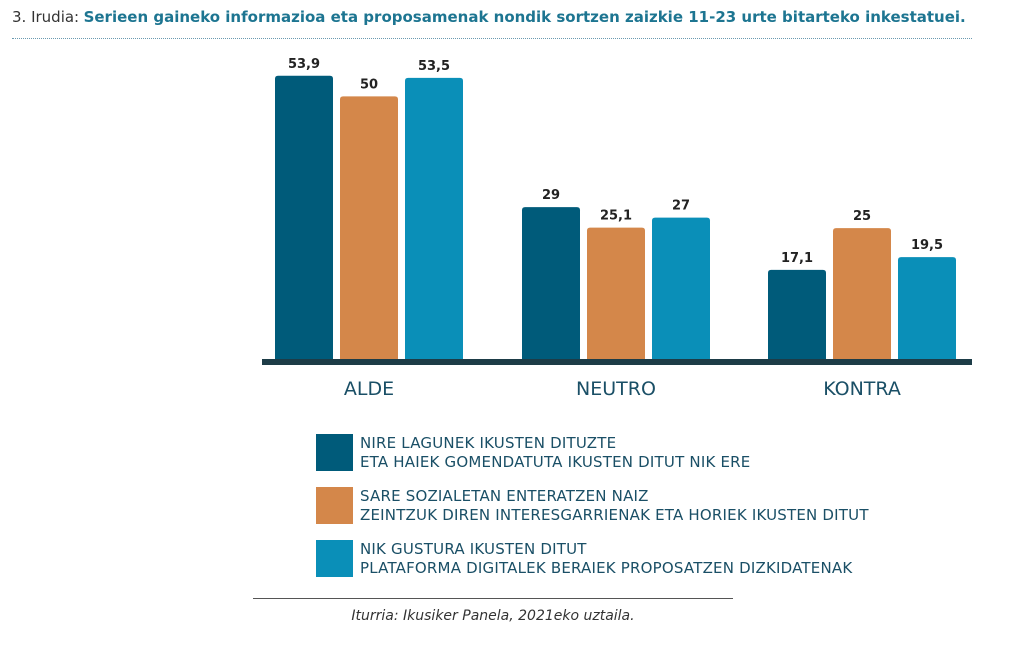 This screenshot has height=652, width=1024. I want to click on data-label: 25,1, so click(616, 216).